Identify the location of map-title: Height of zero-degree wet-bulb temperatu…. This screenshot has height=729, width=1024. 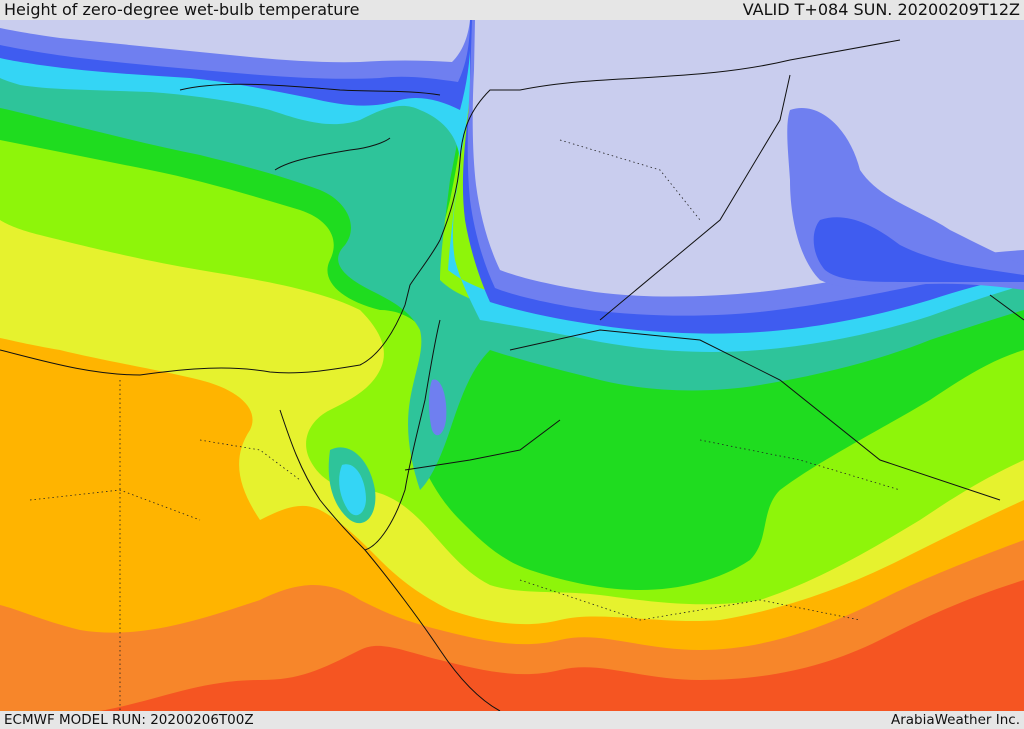
(182, 9).